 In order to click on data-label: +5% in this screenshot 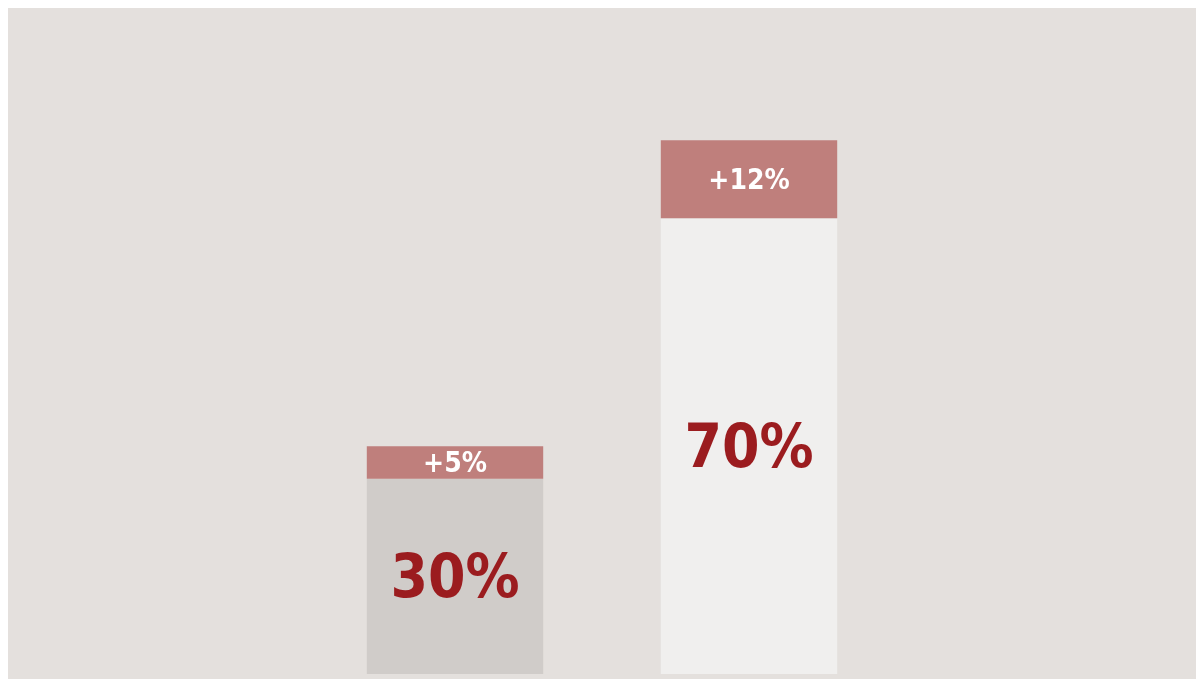, I will do `click(455, 462)`.